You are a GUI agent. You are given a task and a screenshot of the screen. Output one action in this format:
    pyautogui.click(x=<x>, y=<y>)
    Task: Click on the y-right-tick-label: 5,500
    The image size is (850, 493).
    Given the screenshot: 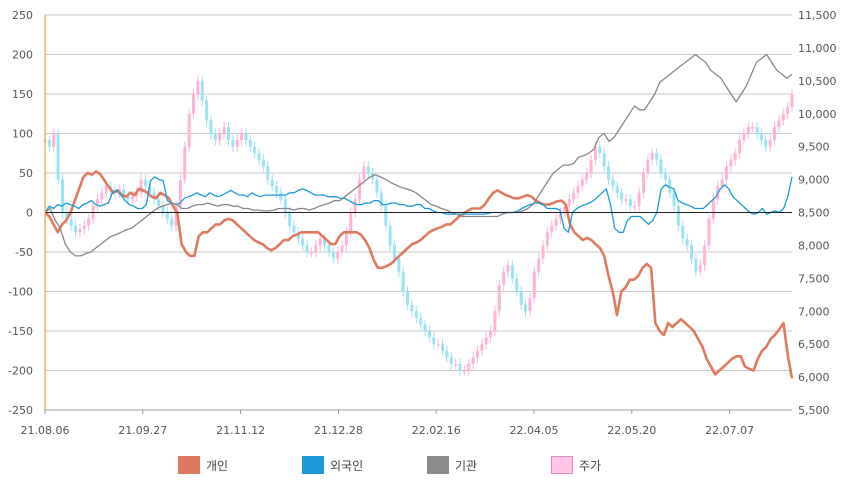 What is the action you would take?
    pyautogui.click(x=814, y=410)
    